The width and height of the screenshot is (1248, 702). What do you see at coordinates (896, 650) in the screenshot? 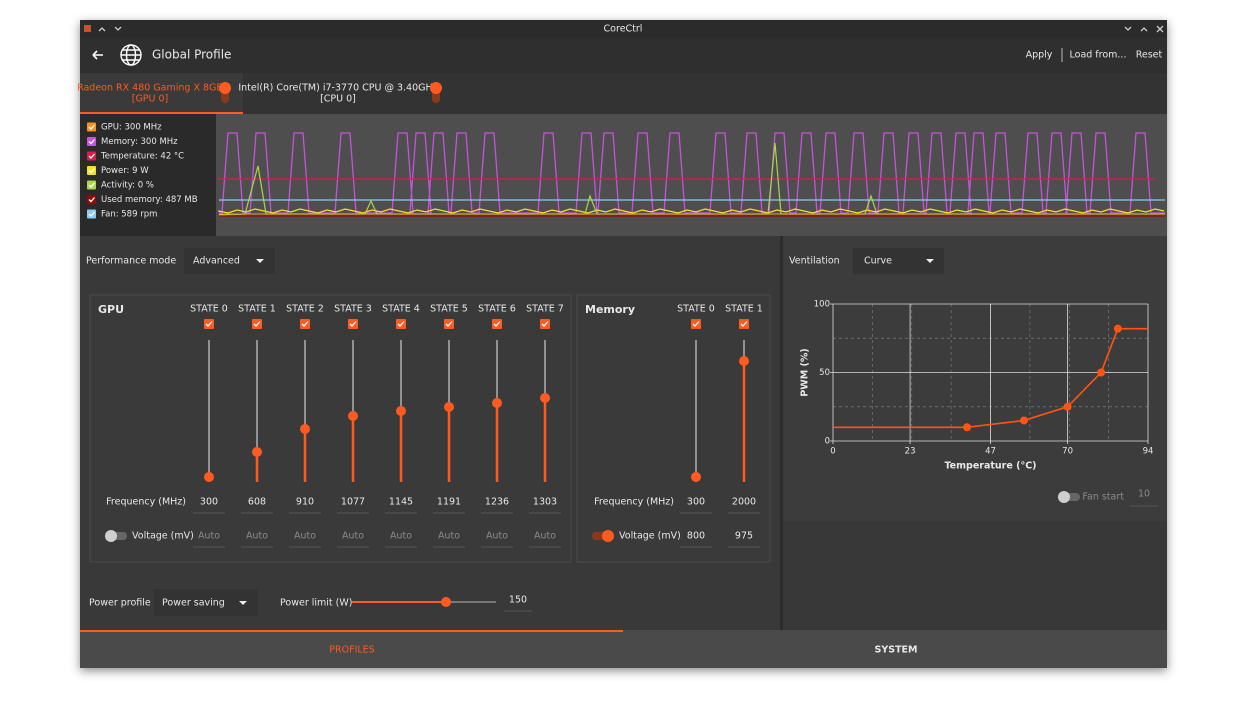
I see `bottom-tab: SYSTEM` at bounding box center [896, 650].